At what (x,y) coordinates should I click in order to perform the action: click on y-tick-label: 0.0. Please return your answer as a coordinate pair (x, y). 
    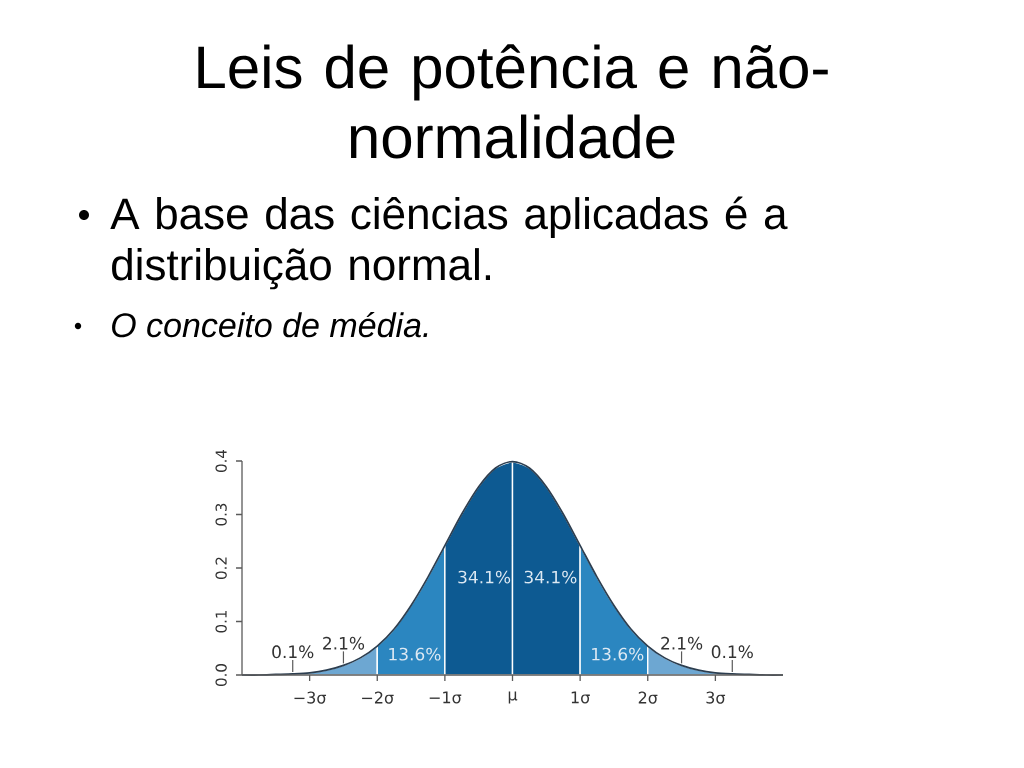
    Looking at the image, I should click on (221, 675).